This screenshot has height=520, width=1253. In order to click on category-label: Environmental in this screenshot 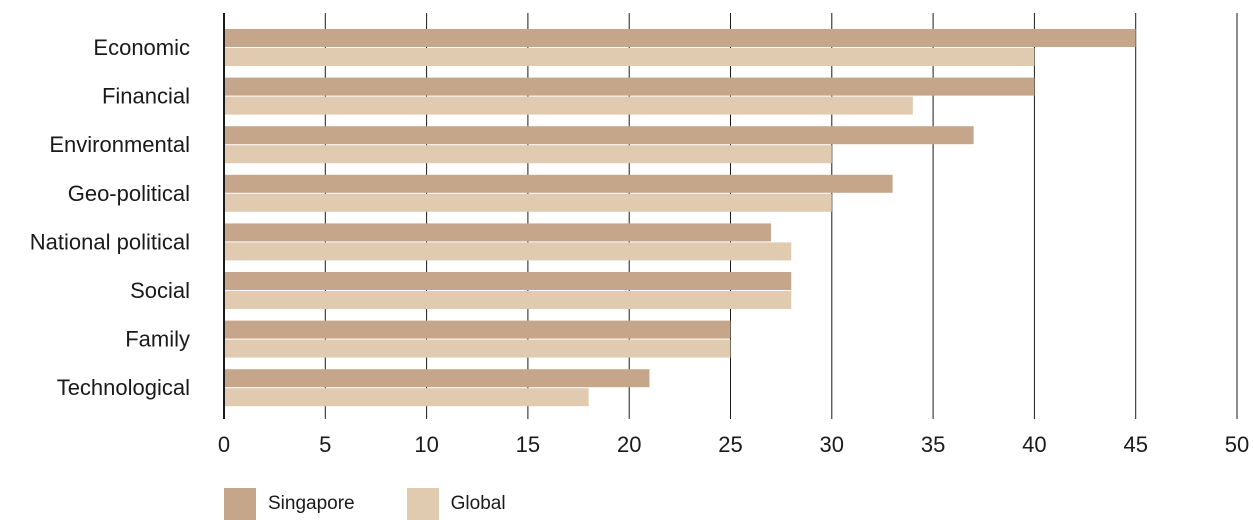, I will do `click(119, 144)`.